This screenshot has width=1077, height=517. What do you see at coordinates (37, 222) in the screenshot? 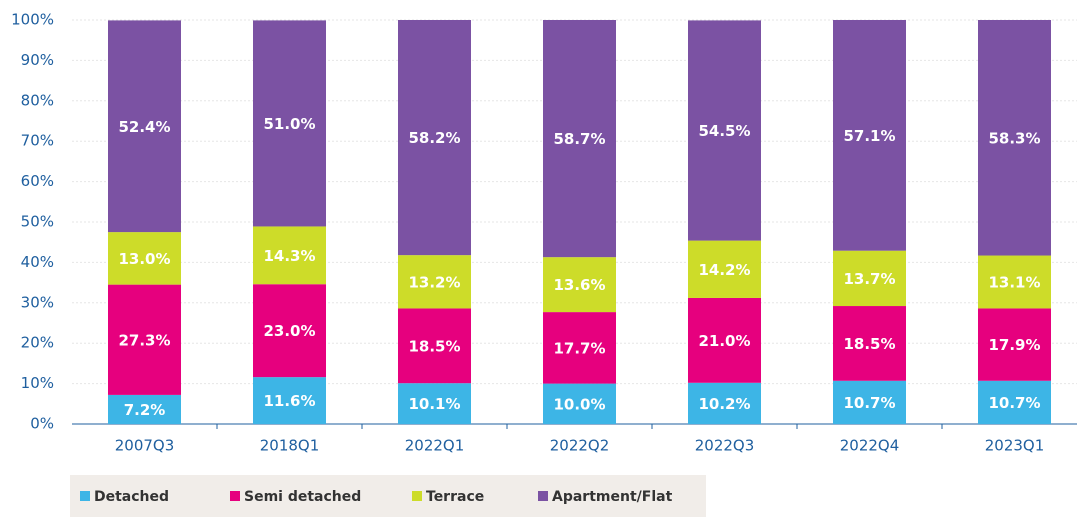
I see `y-tick-label: 50%` at bounding box center [37, 222].